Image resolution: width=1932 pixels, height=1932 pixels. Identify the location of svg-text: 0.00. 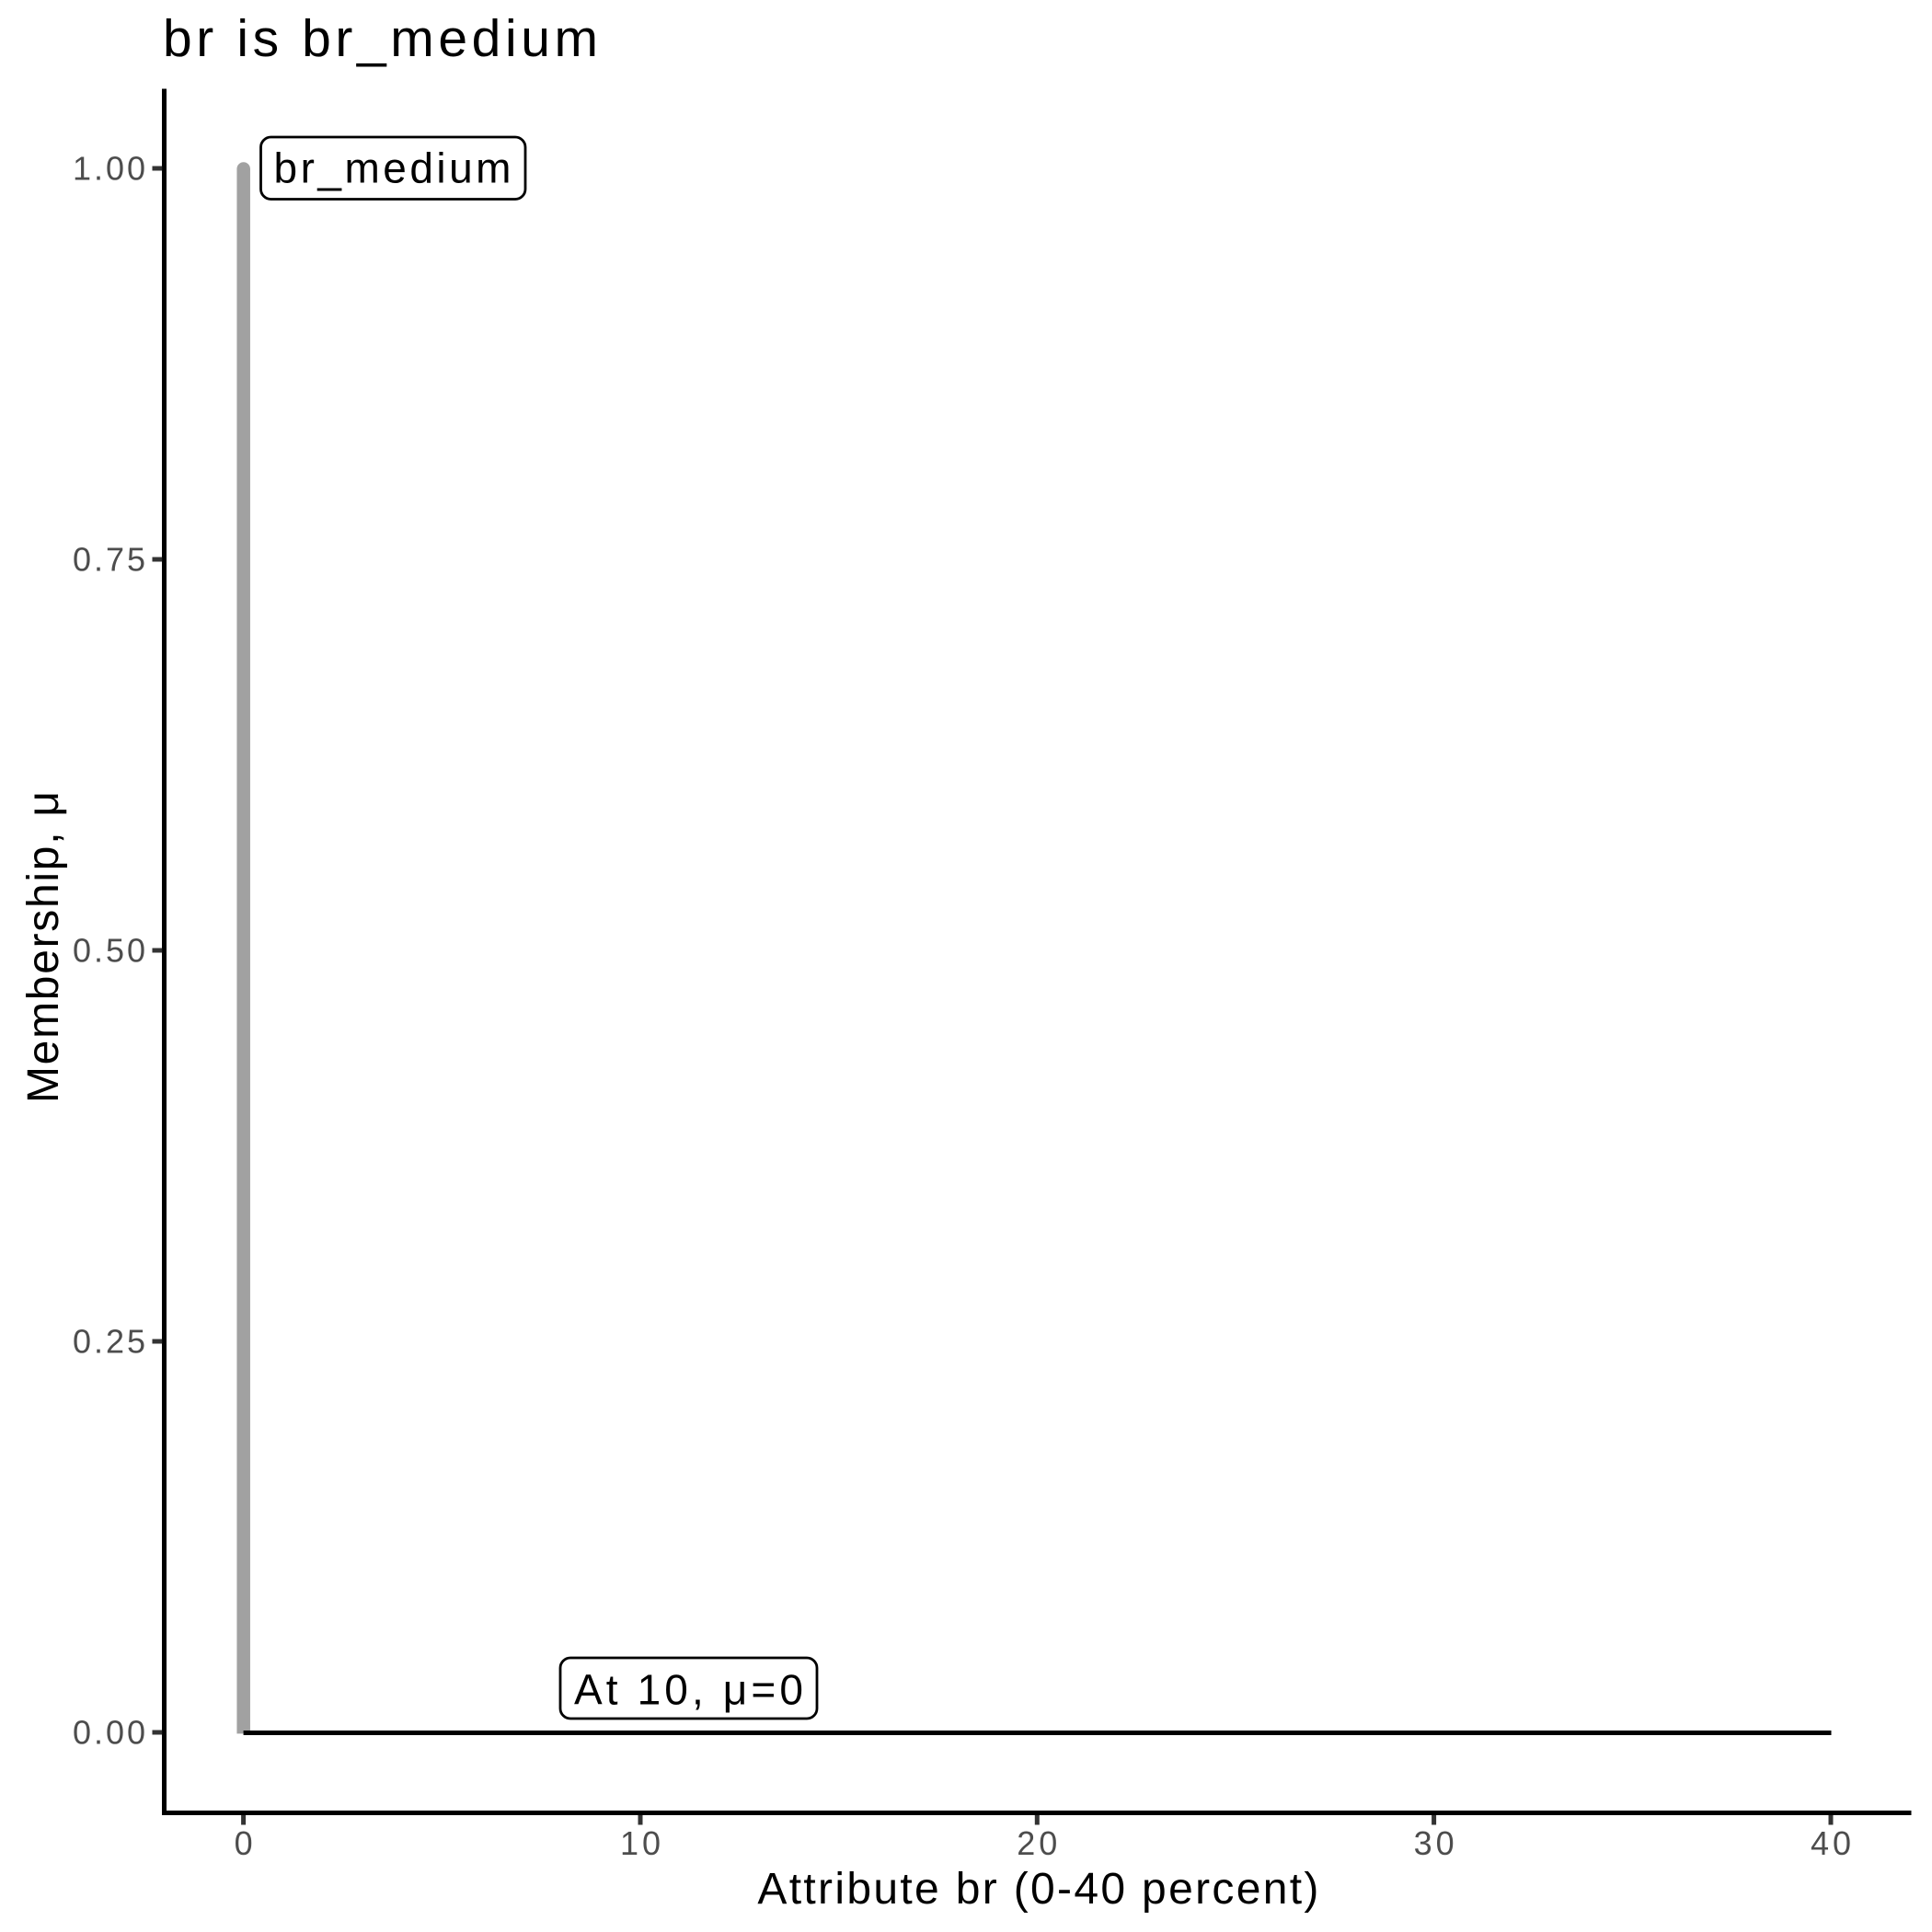
(109, 1733).